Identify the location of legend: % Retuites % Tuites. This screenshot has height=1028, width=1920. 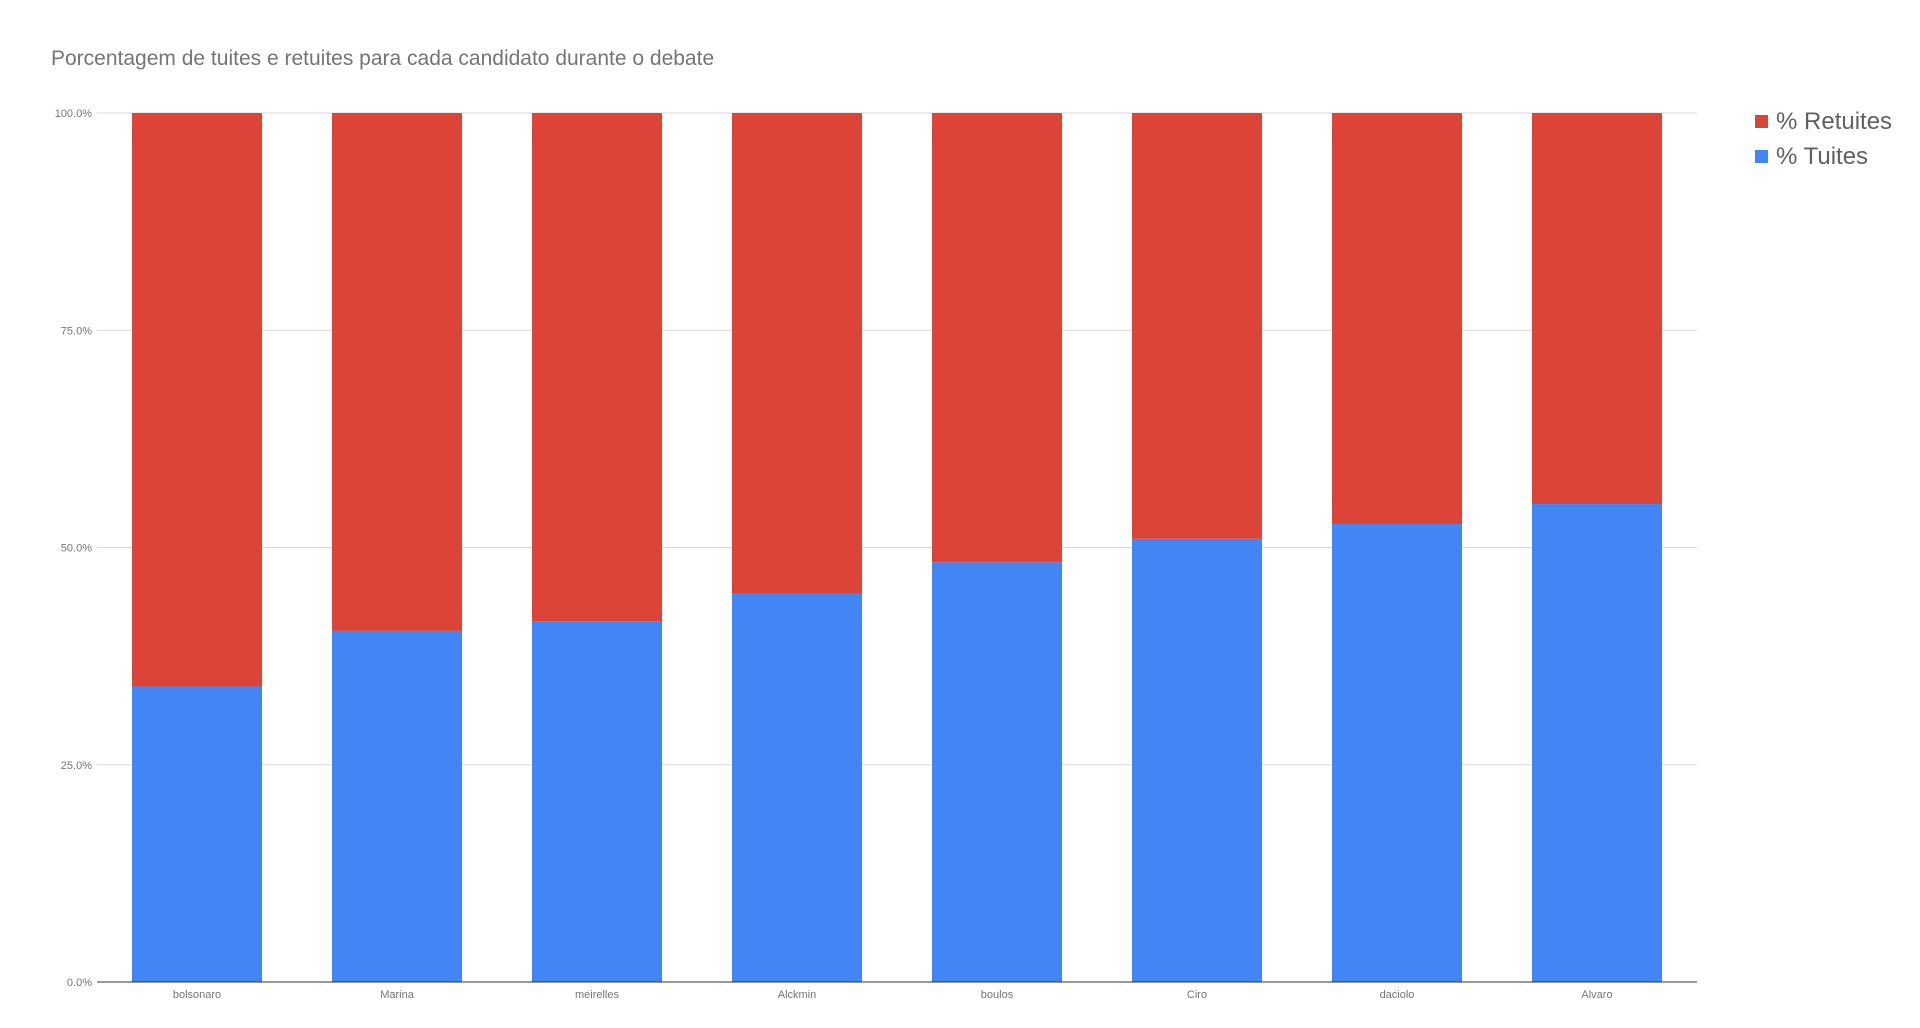
(1823, 139).